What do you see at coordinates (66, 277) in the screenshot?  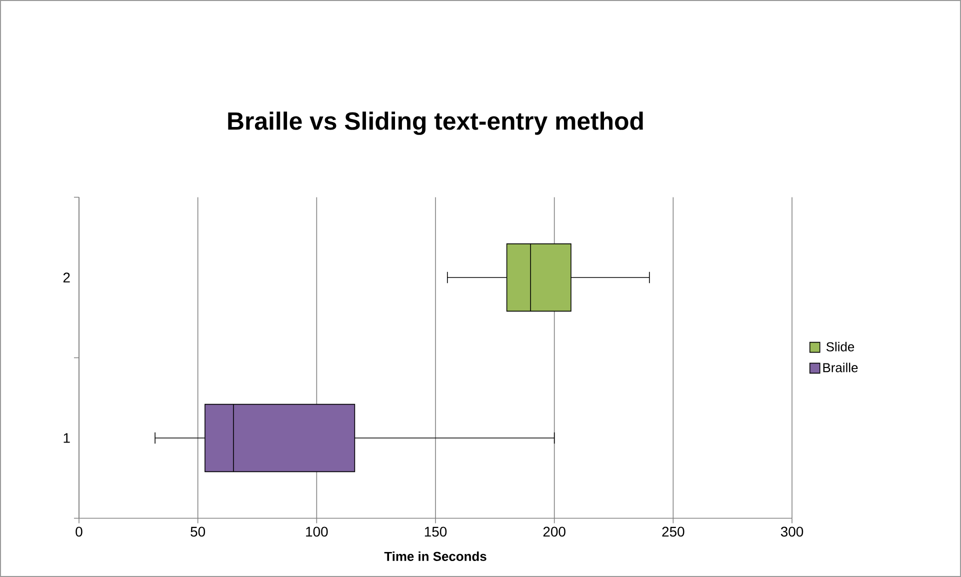 I see `y-tick-label: 2` at bounding box center [66, 277].